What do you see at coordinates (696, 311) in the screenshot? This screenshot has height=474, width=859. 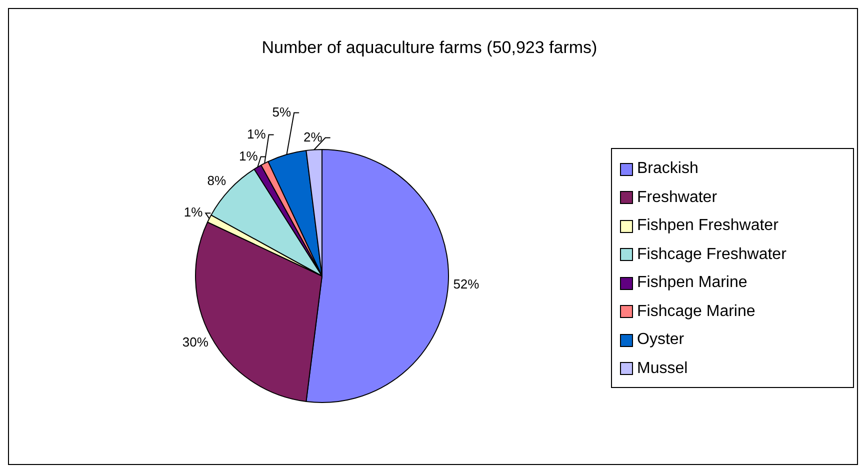 I see `legend-label: Fishcage Marine` at bounding box center [696, 311].